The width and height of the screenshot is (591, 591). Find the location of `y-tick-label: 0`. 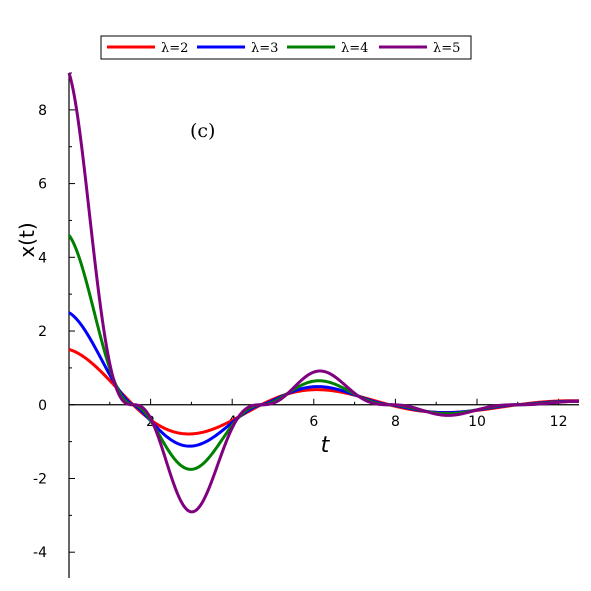

y-tick-label: 0 is located at coordinates (42, 406).